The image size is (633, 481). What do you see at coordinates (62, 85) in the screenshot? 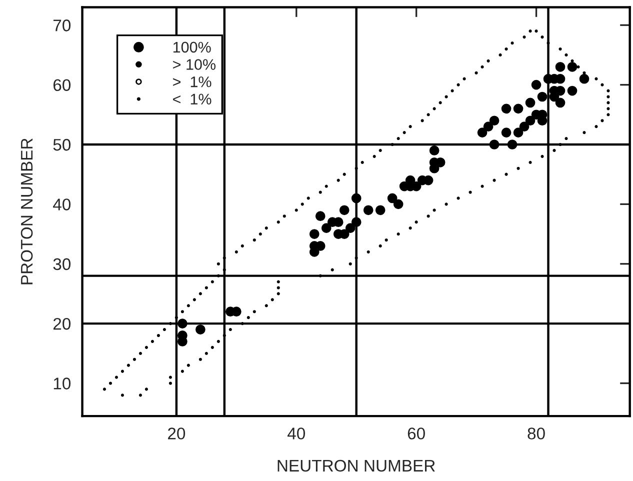
I see `y-tick-label: 60` at bounding box center [62, 85].